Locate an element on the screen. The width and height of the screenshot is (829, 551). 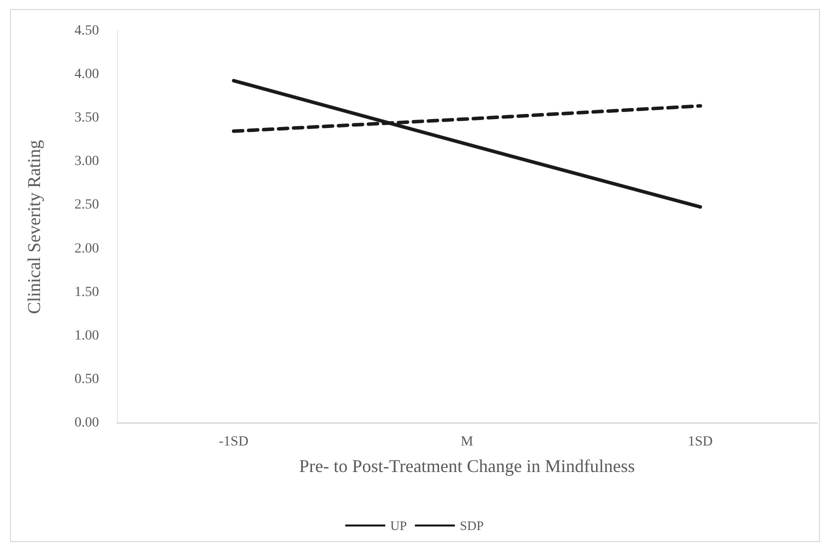
y-tick-label: 2.00 is located at coordinates (86, 248).